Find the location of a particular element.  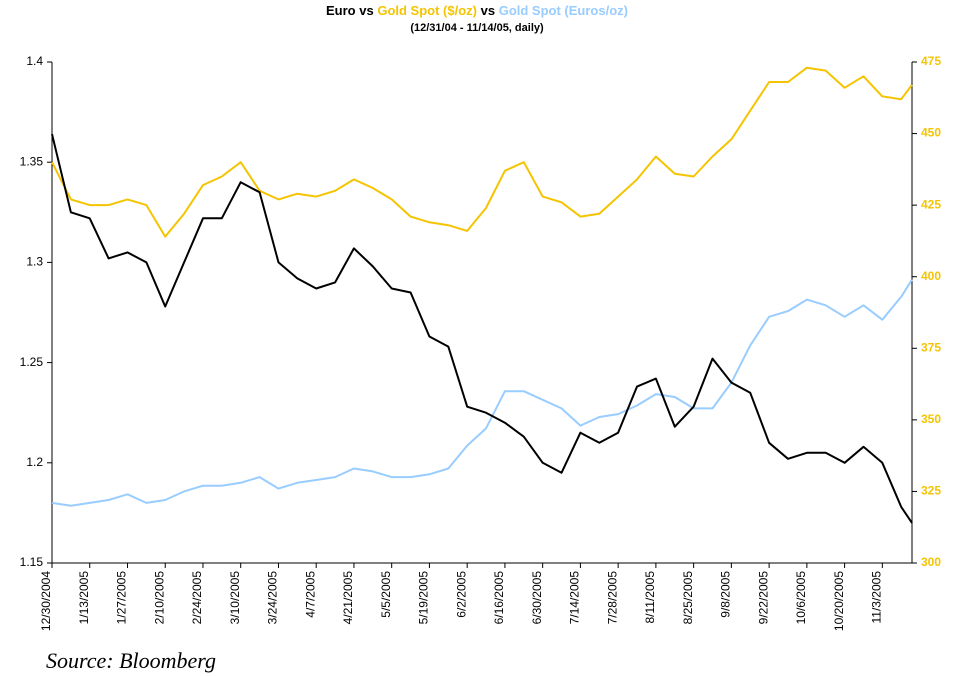

x-tick-label: 6/2/2005 is located at coordinates (461, 594).